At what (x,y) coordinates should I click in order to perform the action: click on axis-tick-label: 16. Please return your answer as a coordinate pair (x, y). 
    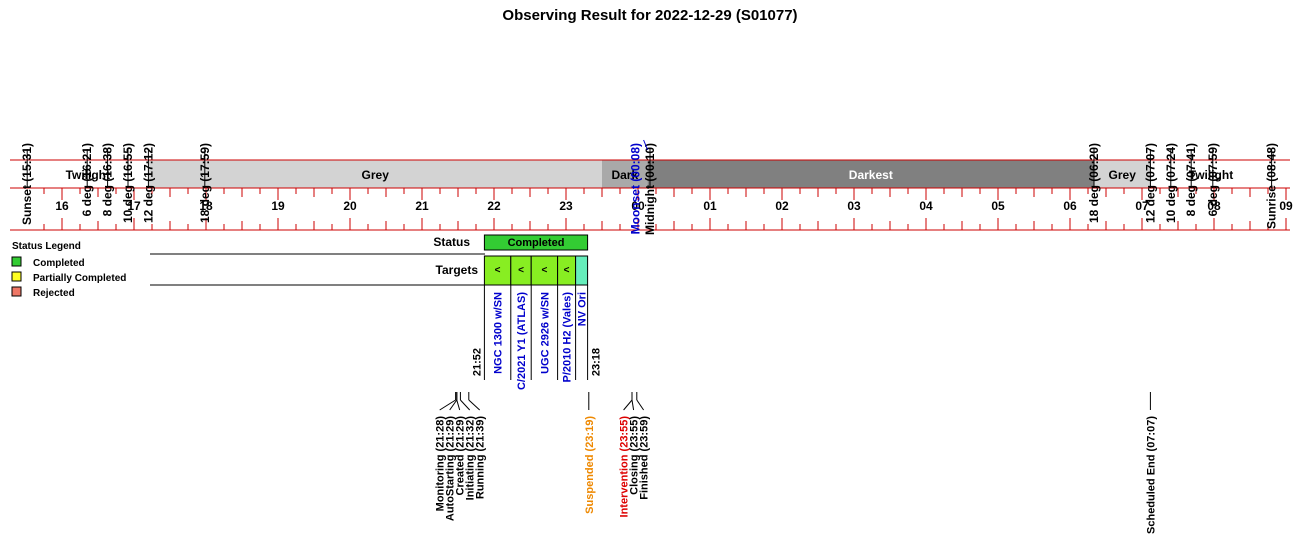
    Looking at the image, I should click on (62, 206).